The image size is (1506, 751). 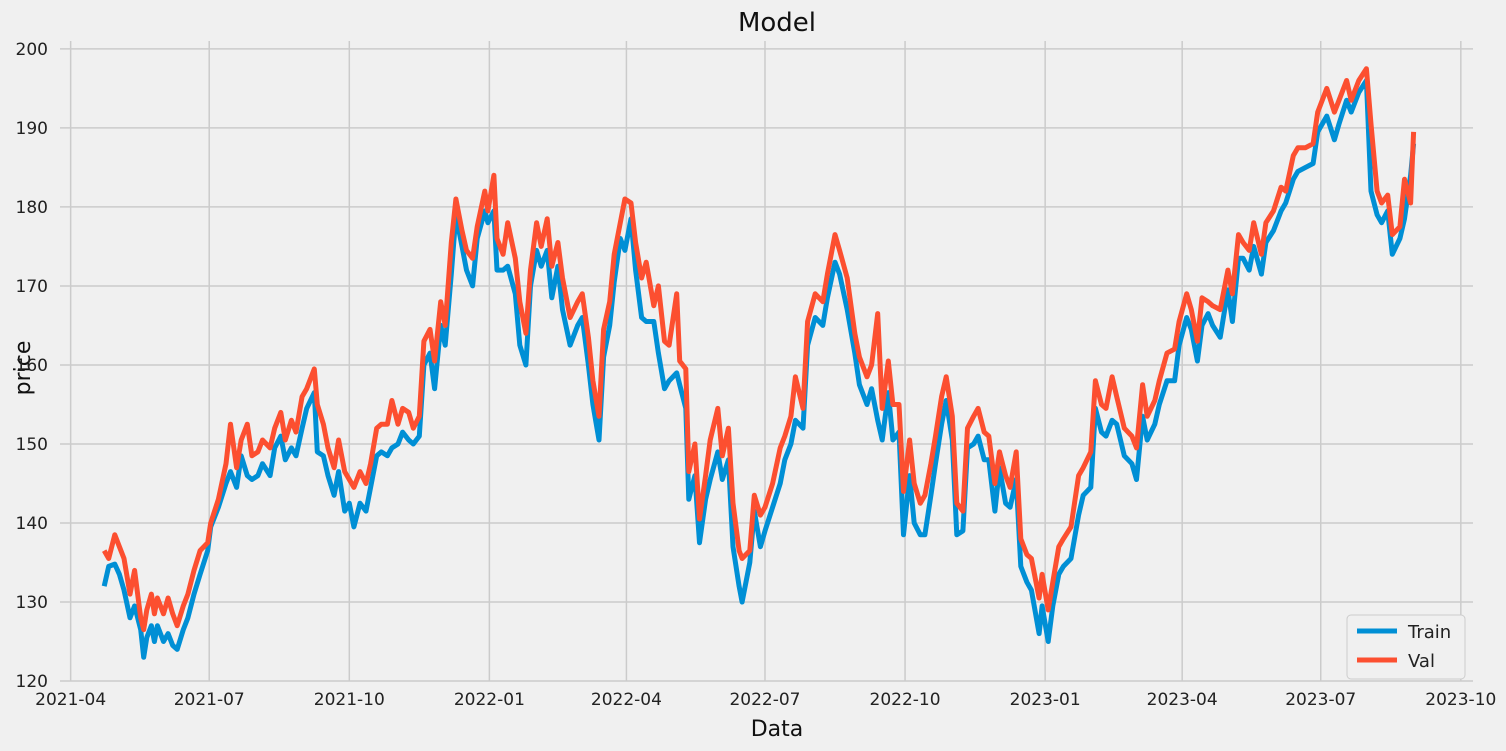 What do you see at coordinates (32, 129) in the screenshot?
I see `y-tick-label: 190` at bounding box center [32, 129].